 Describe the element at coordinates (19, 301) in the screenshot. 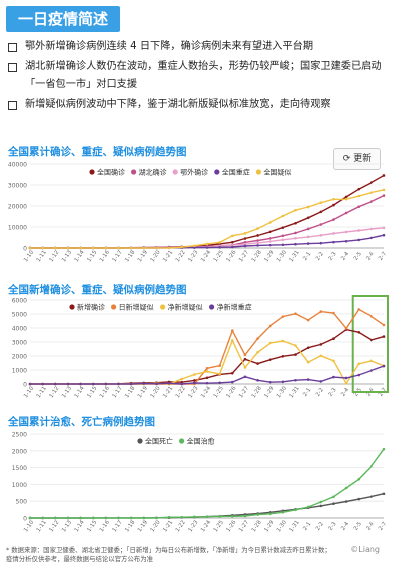

I see `y-tick-label: 6000` at that location.